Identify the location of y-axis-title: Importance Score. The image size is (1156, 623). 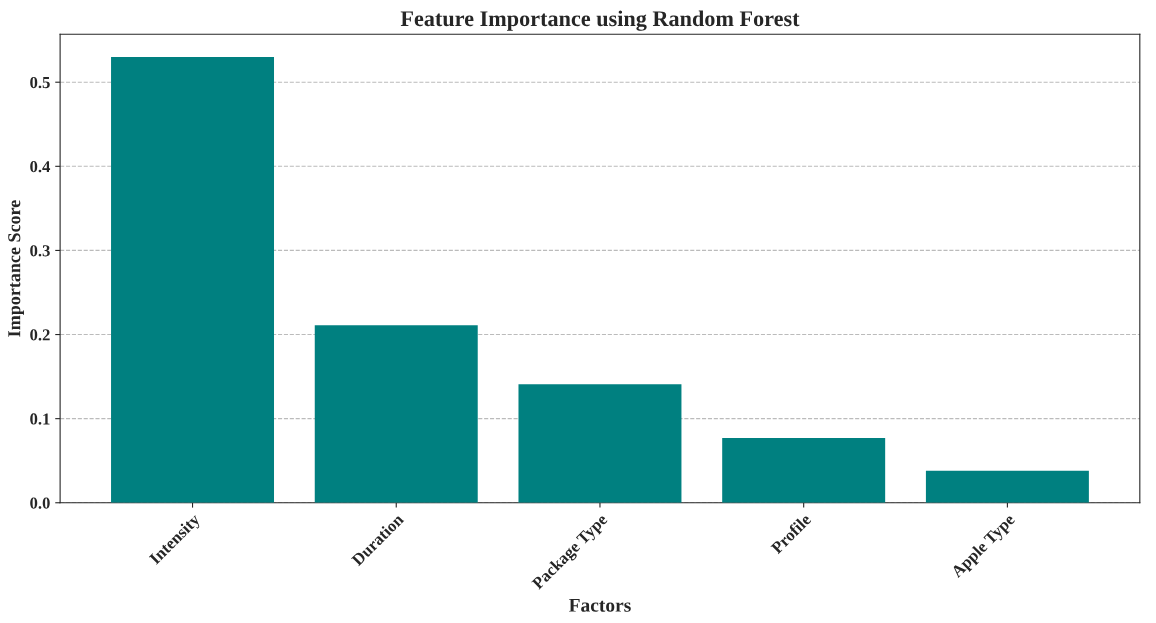
(16, 268).